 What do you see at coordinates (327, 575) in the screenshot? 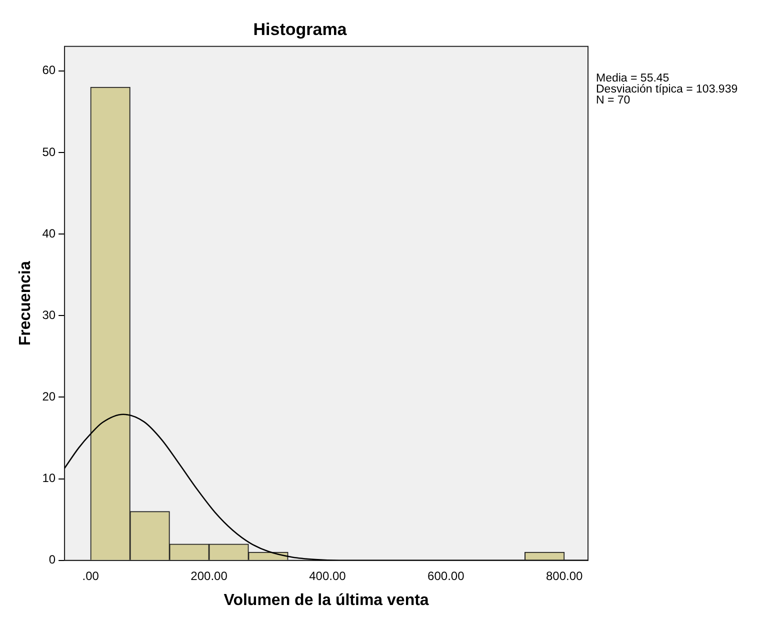
I see `x-tick-label: 400.00` at bounding box center [327, 575].